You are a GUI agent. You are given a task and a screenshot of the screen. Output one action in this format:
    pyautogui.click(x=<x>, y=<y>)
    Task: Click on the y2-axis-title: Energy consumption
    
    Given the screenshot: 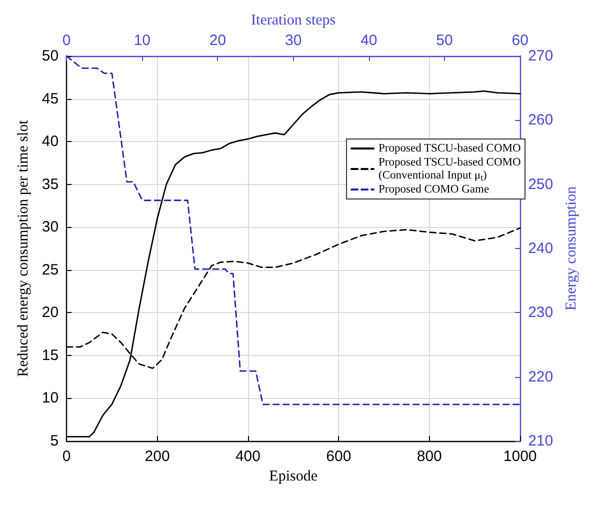 What is the action you would take?
    pyautogui.click(x=572, y=248)
    